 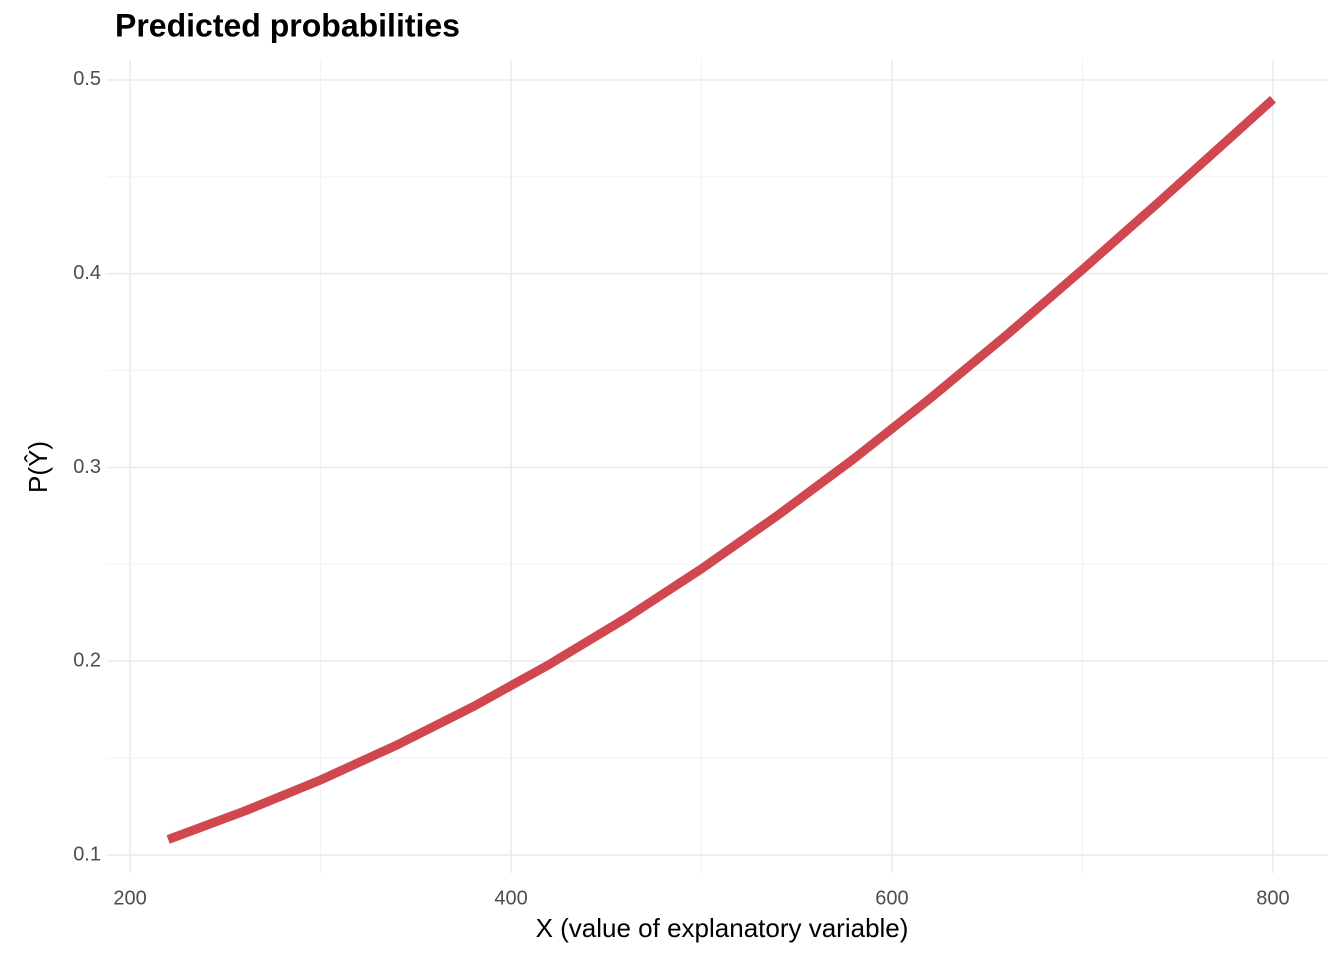 What do you see at coordinates (38, 467) in the screenshot?
I see `y-axis-label: P(Ŷ)` at bounding box center [38, 467].